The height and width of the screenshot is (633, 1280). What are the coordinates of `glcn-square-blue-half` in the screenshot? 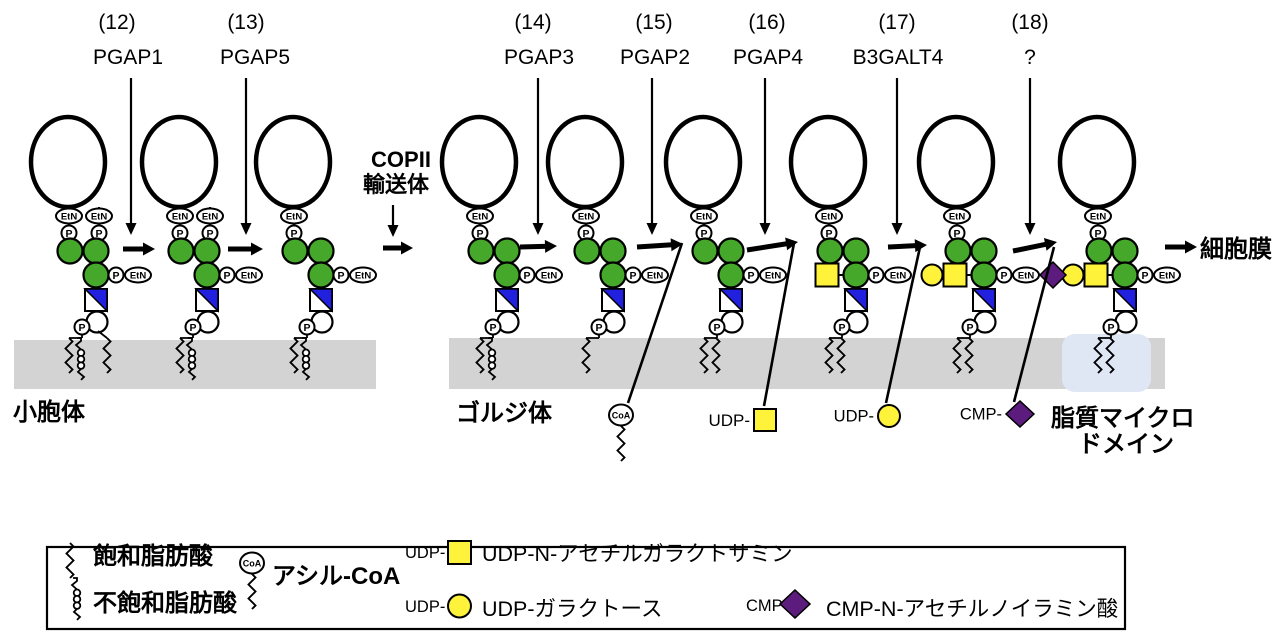 It's located at (983, 300).